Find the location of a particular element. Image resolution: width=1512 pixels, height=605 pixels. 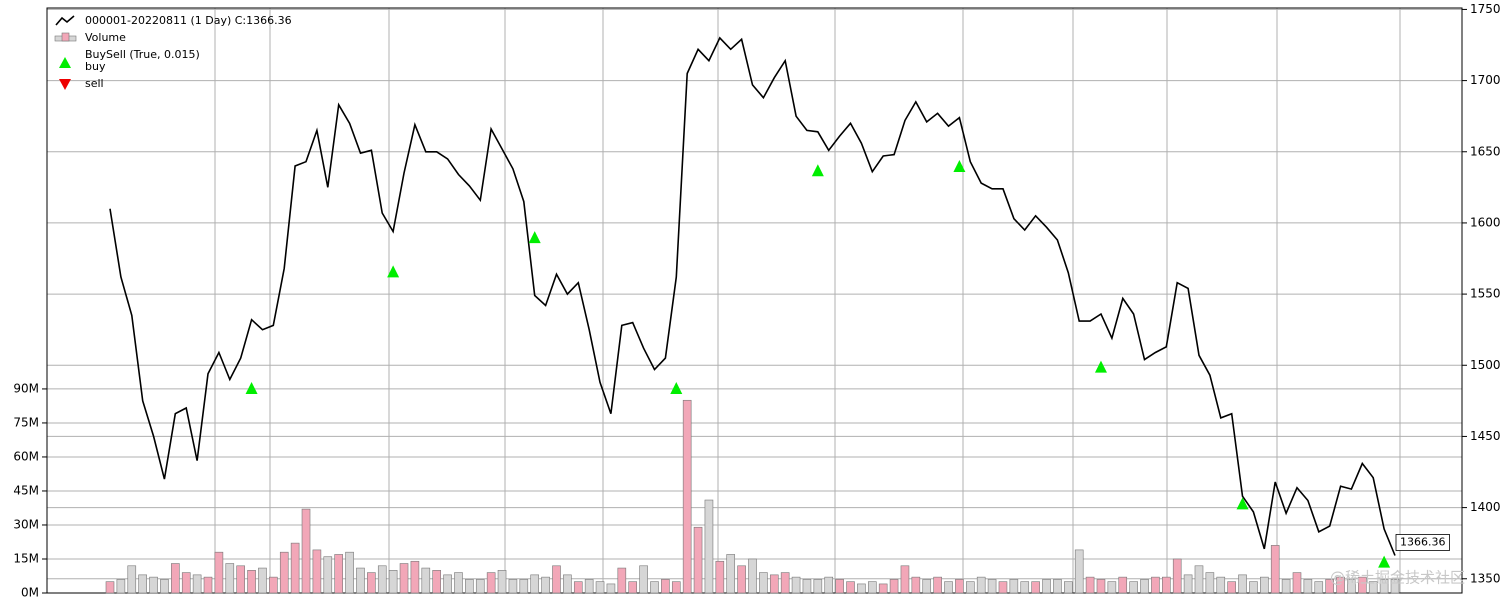

legend-group-title: BuySell (True, 0.015) is located at coordinates (142, 54).